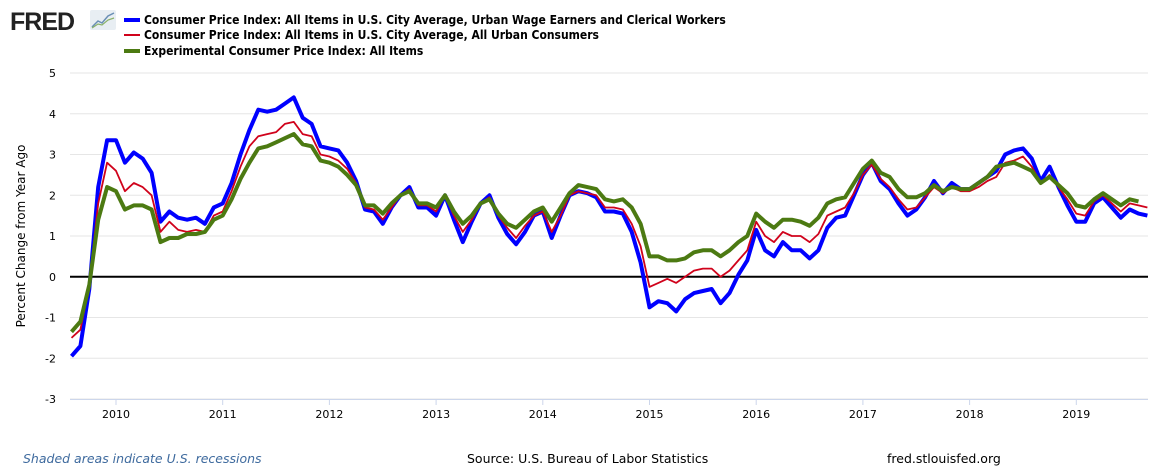 The width and height of the screenshot is (1168, 470). I want to click on source-note: Source: U.S. Bureau of Labor Statistics, so click(588, 458).